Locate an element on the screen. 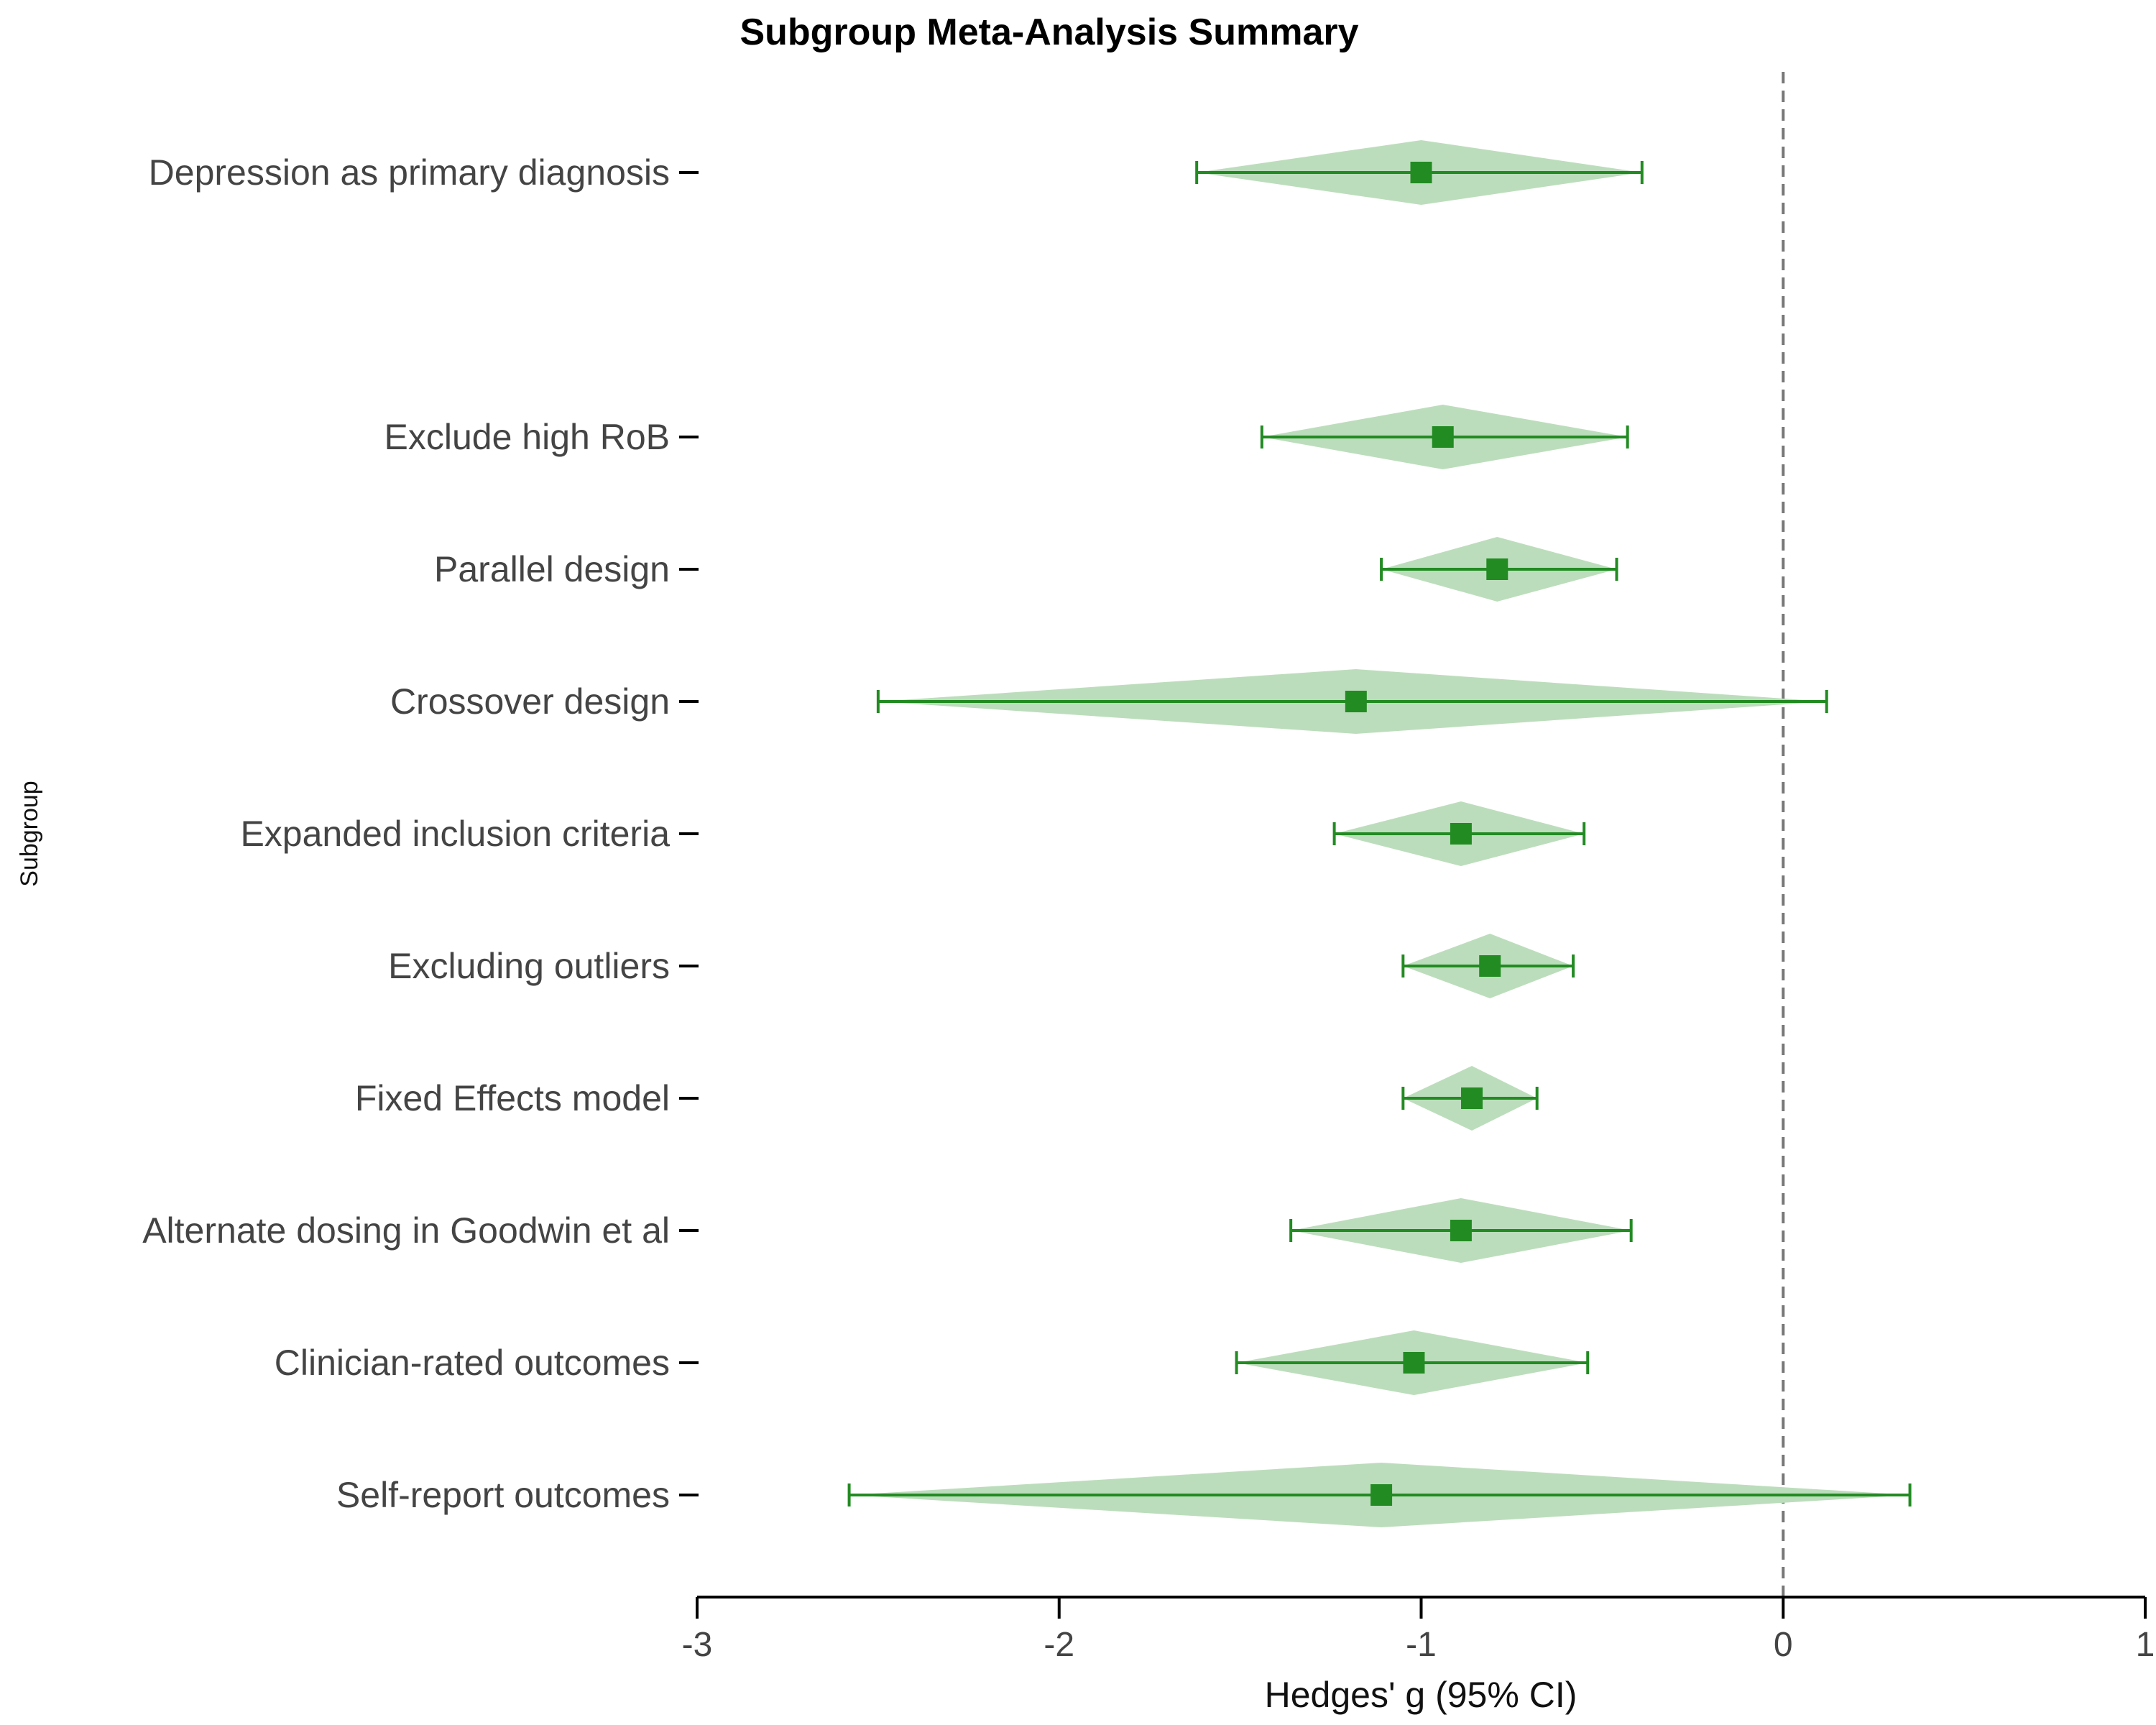 This screenshot has width=2156, height=1725. y-tick-label: Alternate dosing in Goodwin et al is located at coordinates (406, 1230).